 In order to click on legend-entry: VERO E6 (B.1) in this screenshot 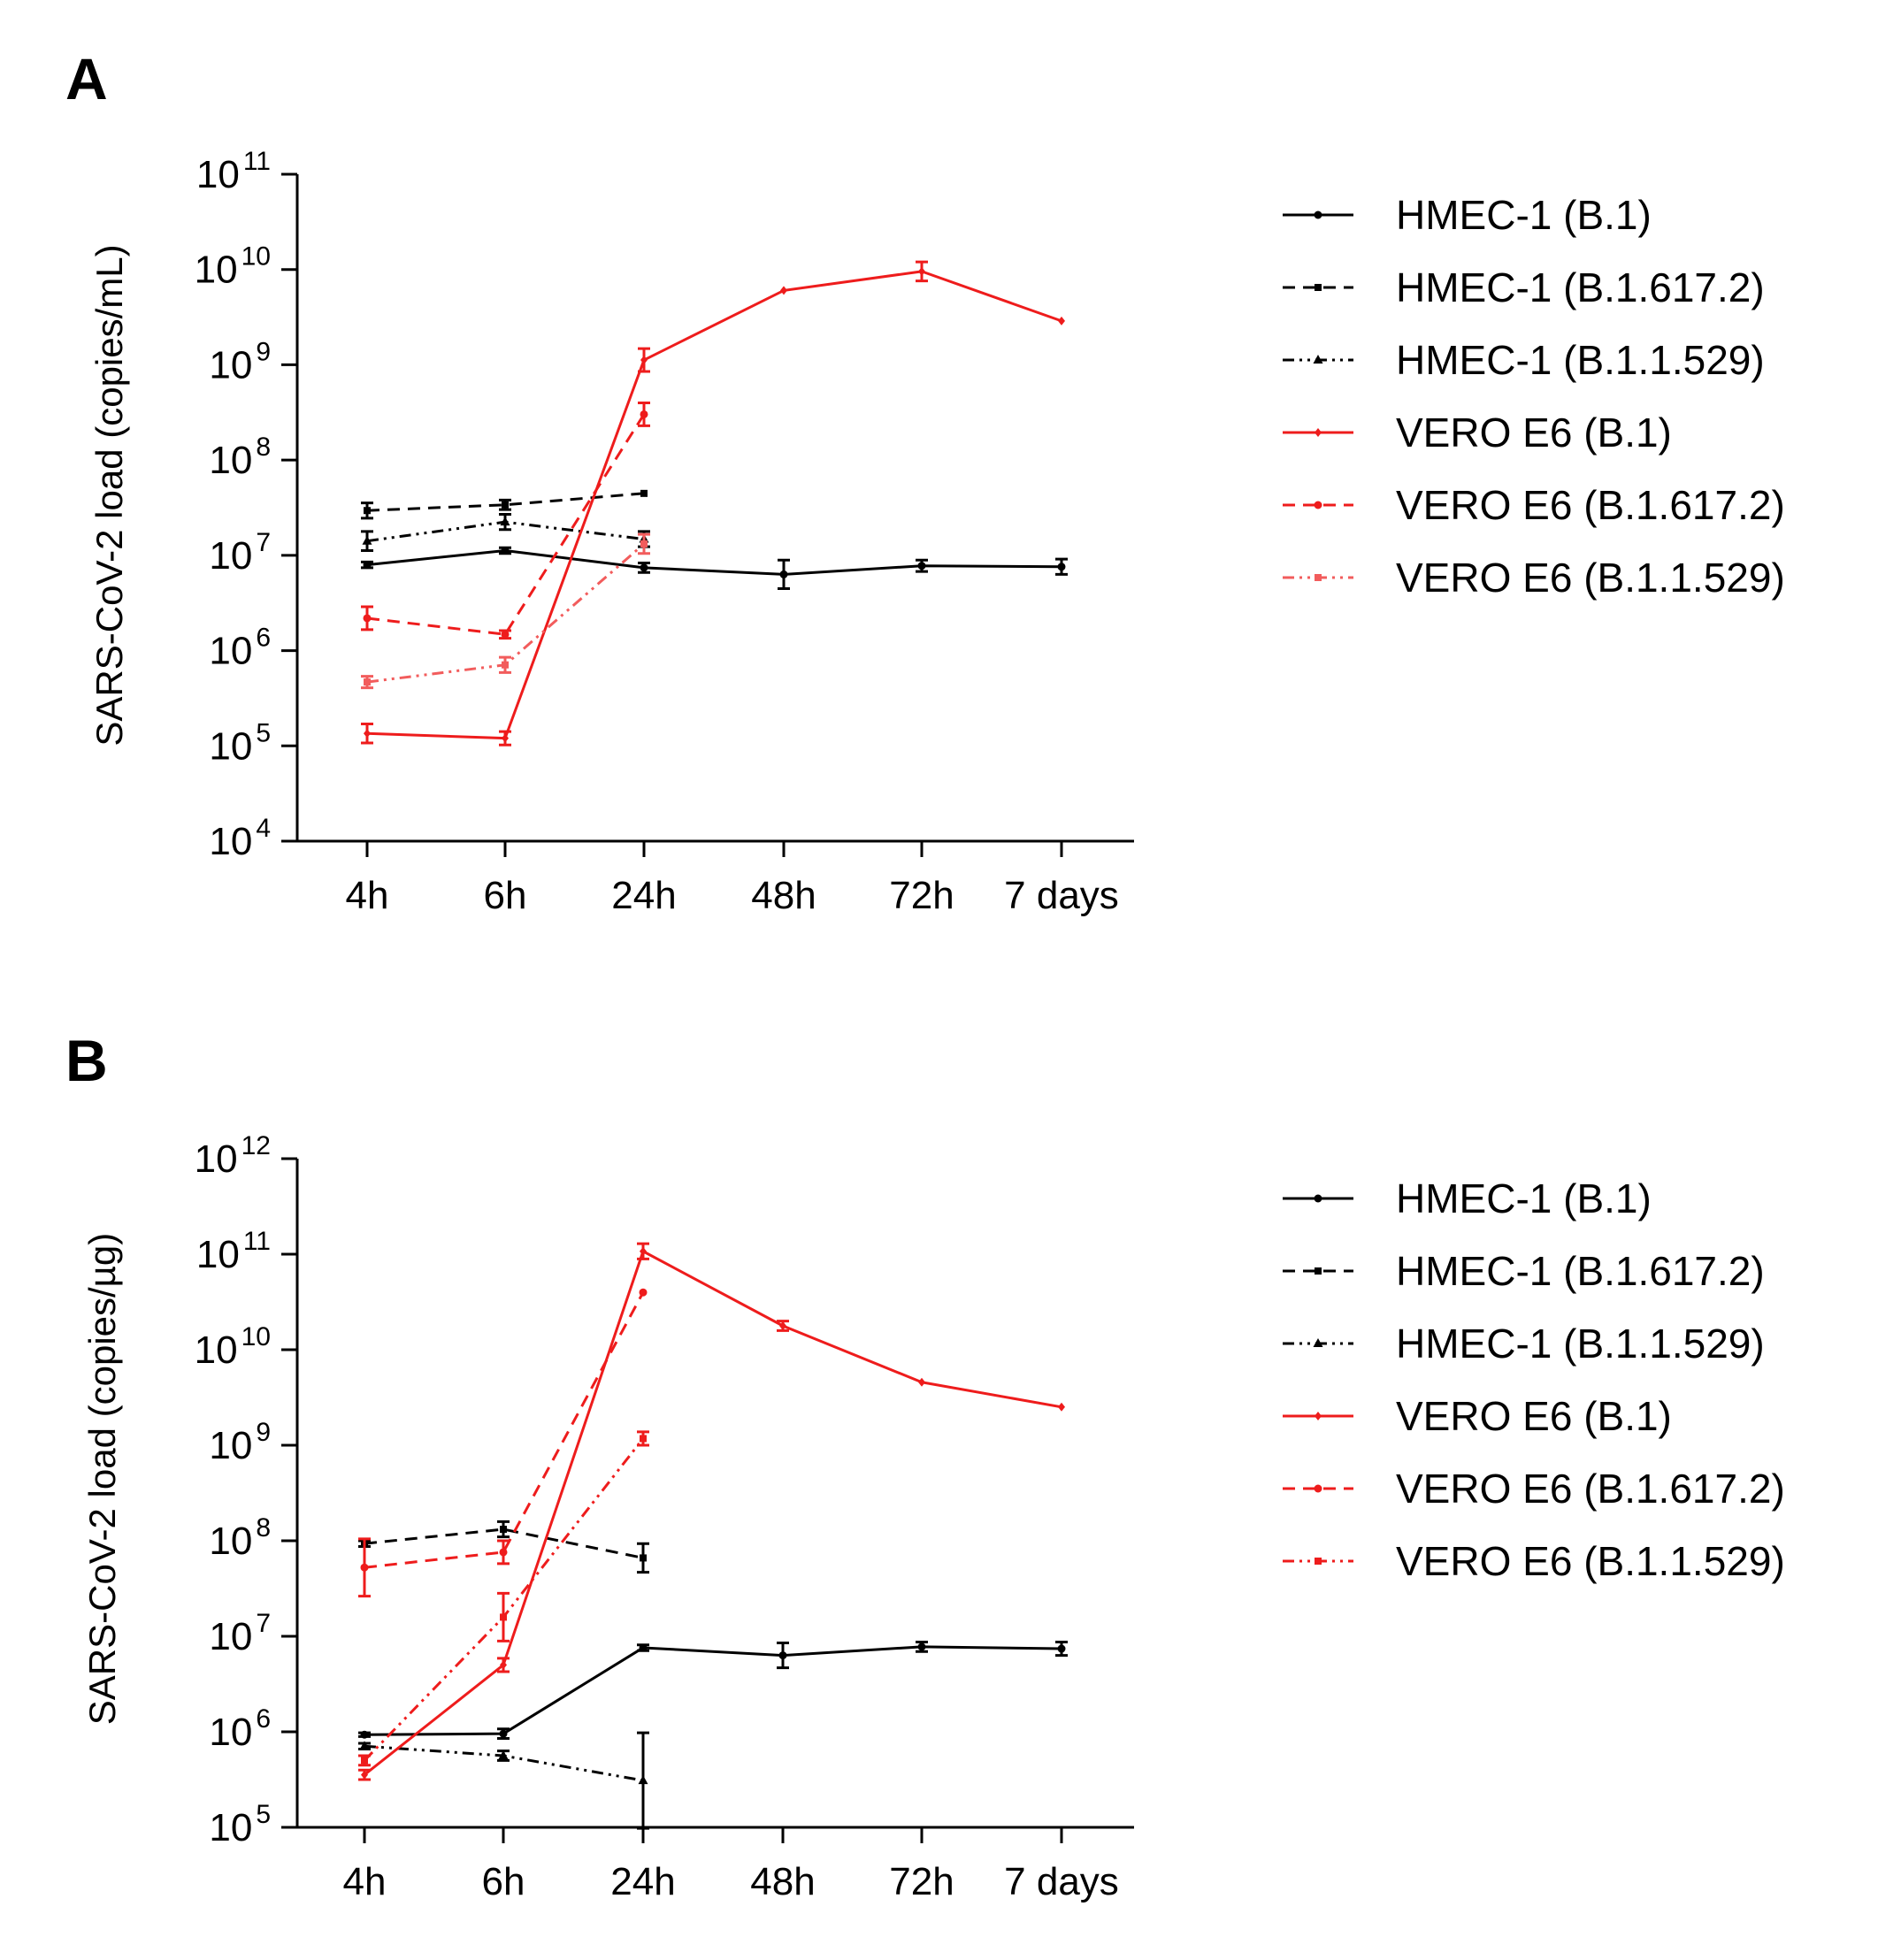, I will do `click(1477, 433)`.